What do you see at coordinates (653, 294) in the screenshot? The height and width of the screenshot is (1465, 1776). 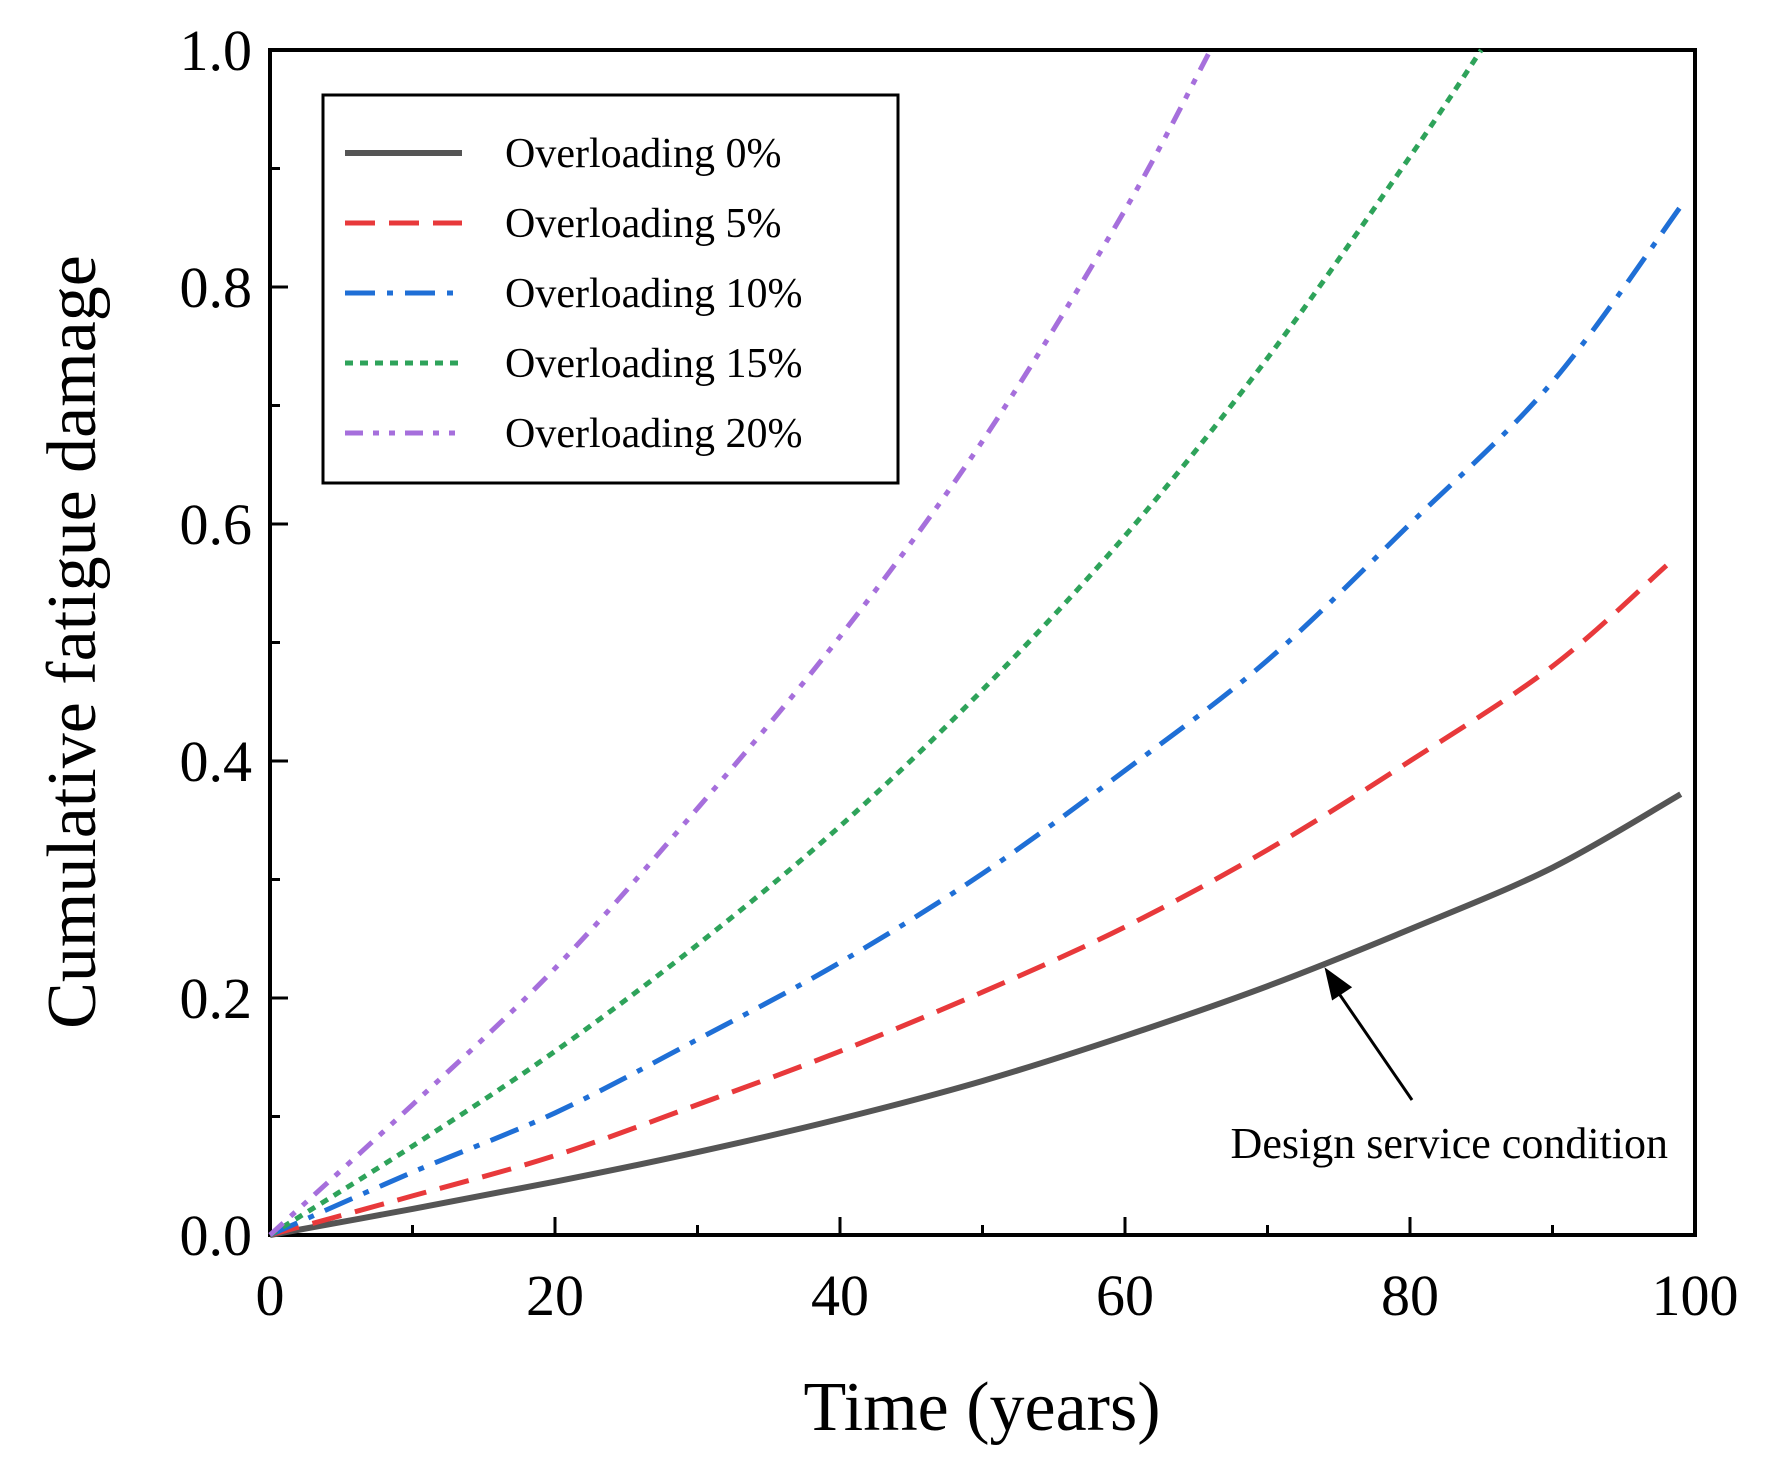 I see `legend-label-2: Overloading 10%` at bounding box center [653, 294].